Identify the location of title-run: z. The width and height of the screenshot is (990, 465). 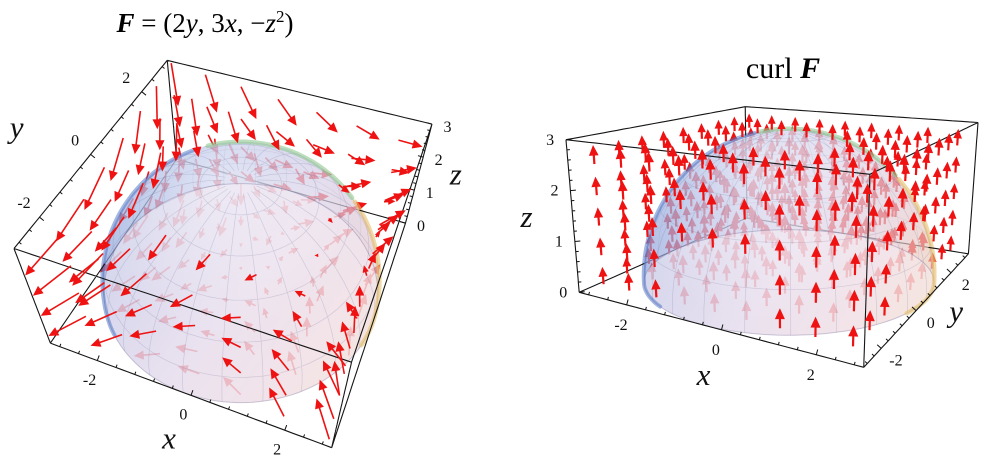
(270, 23).